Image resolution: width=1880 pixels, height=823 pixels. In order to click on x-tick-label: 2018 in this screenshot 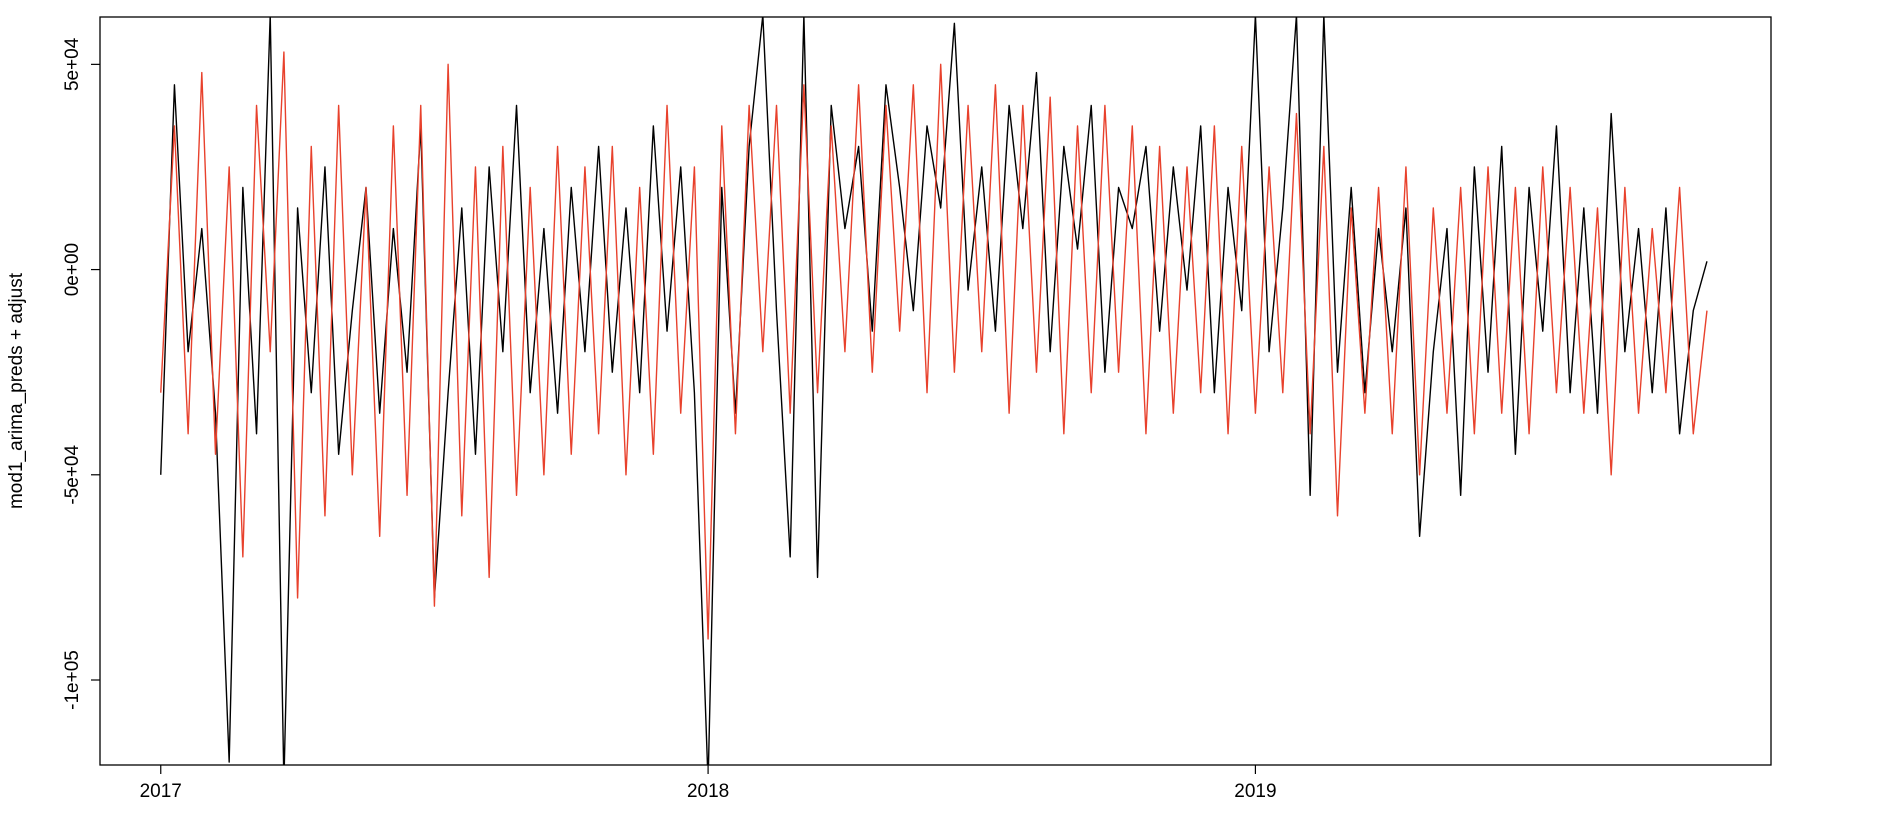, I will do `click(708, 791)`.